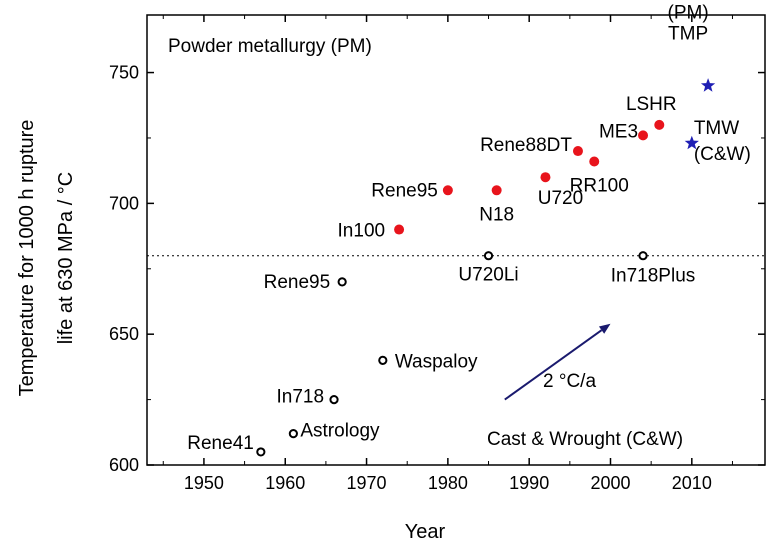  I want to click on trend-arrow-shaft, so click(553, 365).